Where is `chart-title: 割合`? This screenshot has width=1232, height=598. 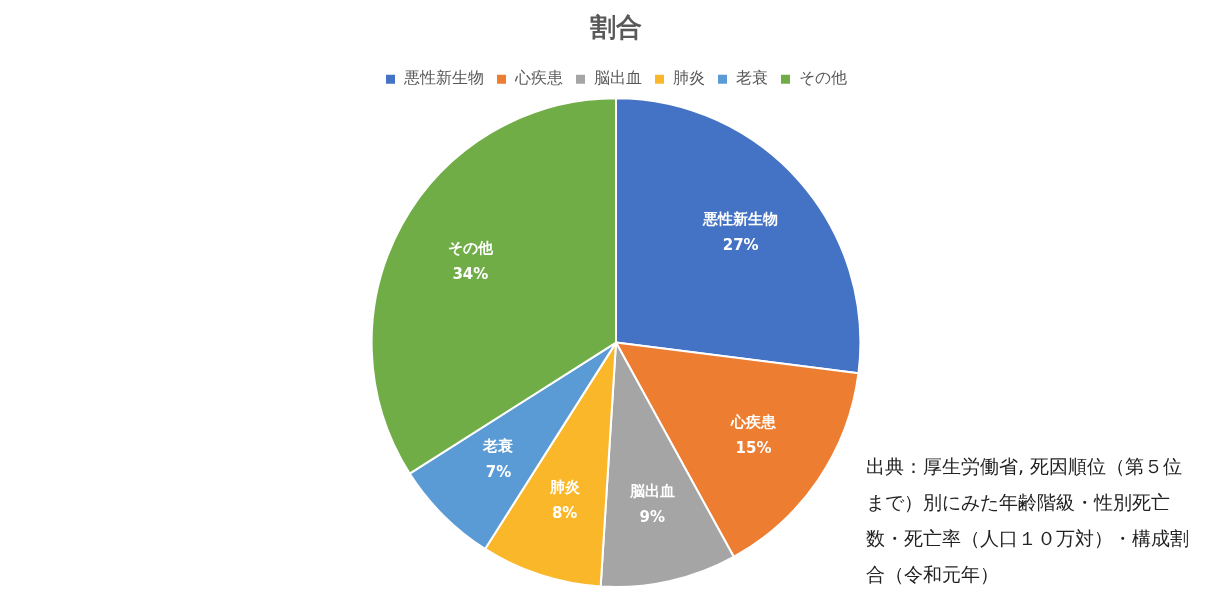 chart-title: 割合 is located at coordinates (615, 27).